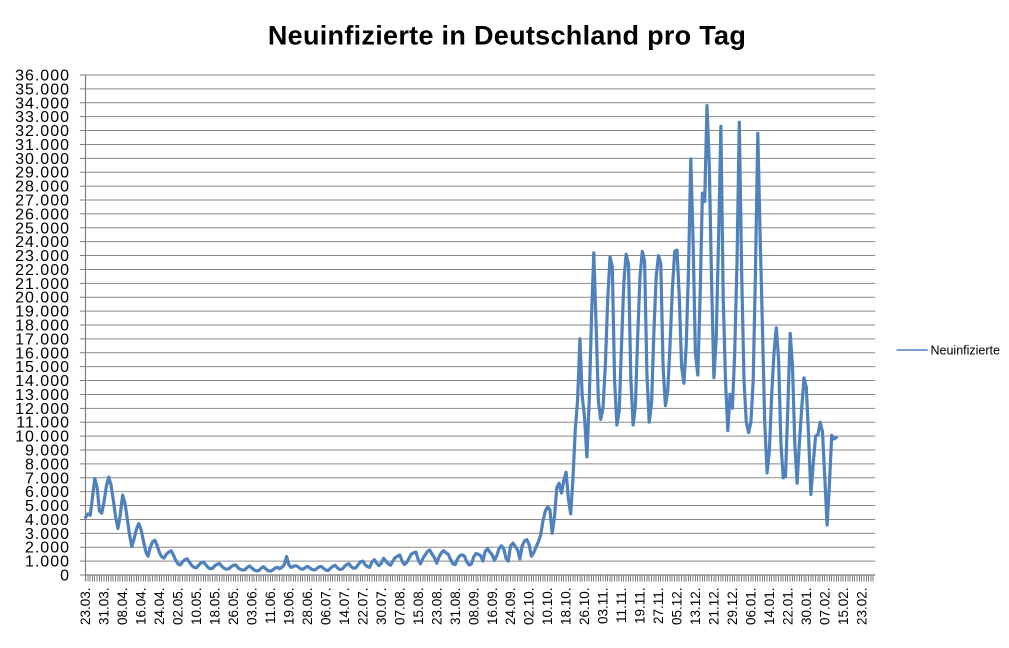 Image resolution: width=1009 pixels, height=648 pixels. I want to click on svg-text: 26.05., so click(233, 607).